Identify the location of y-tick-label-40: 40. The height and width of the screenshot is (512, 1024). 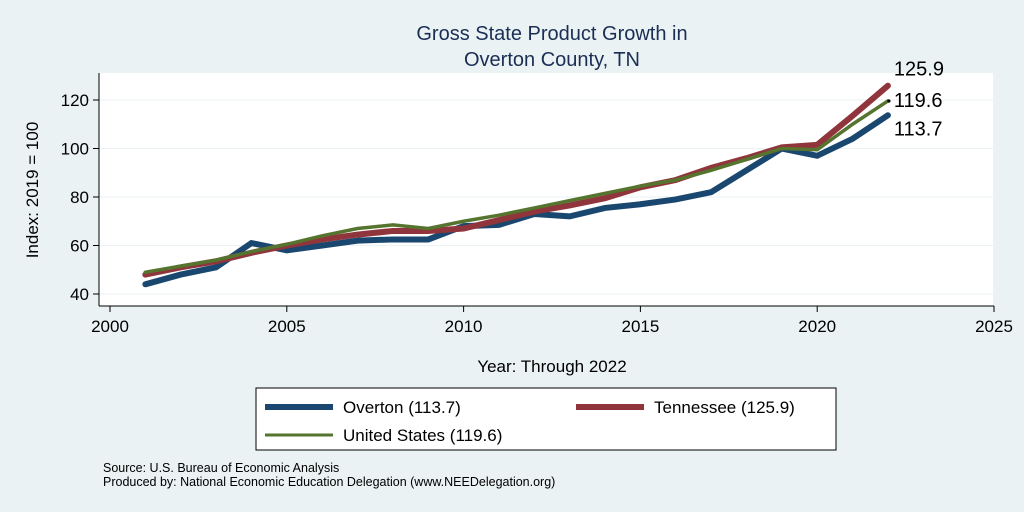
(79, 294).